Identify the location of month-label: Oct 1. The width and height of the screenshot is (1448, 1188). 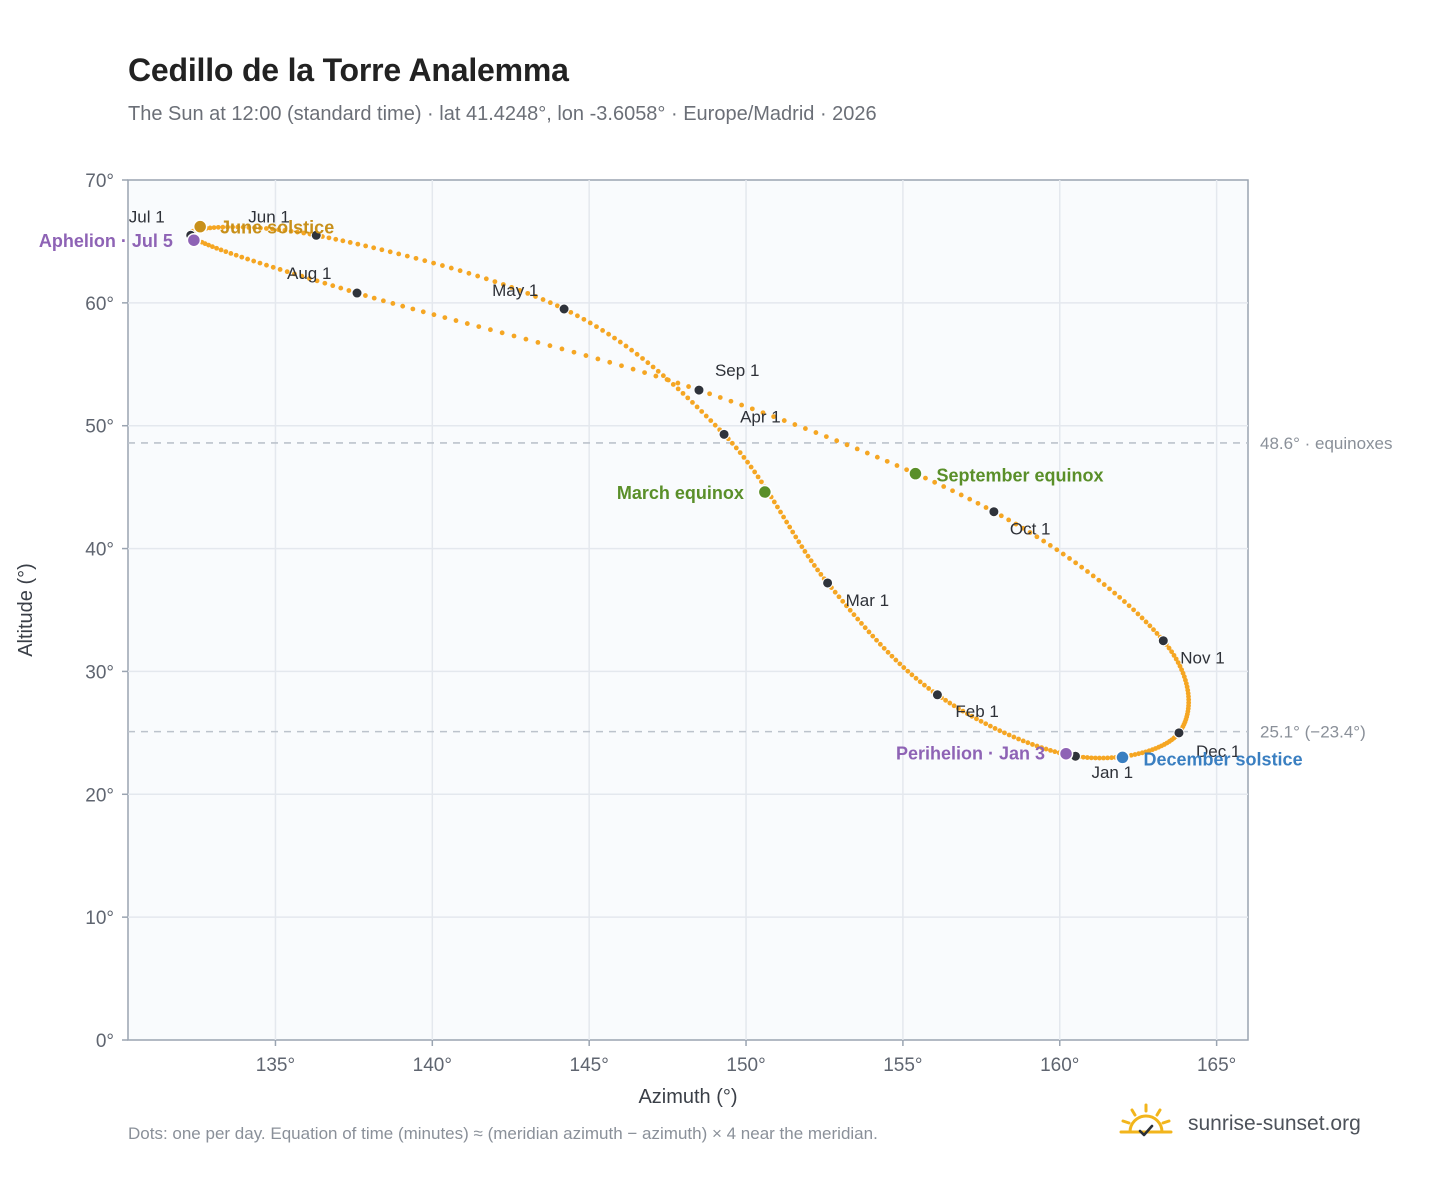
(1030, 529).